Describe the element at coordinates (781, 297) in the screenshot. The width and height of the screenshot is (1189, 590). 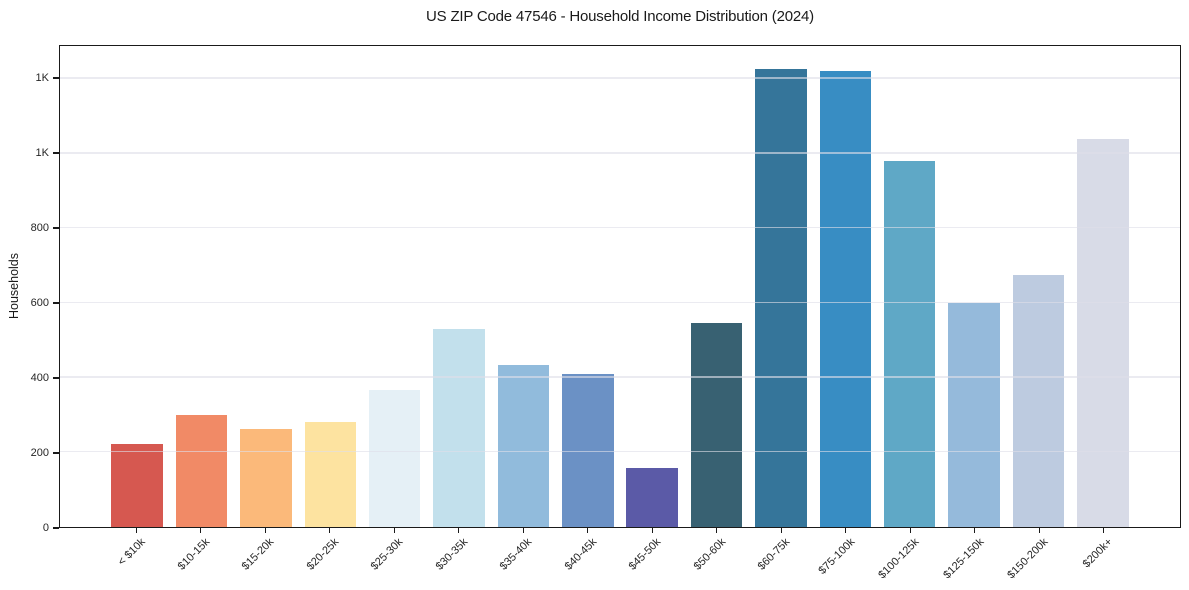
I see `bar-60-75k` at that location.